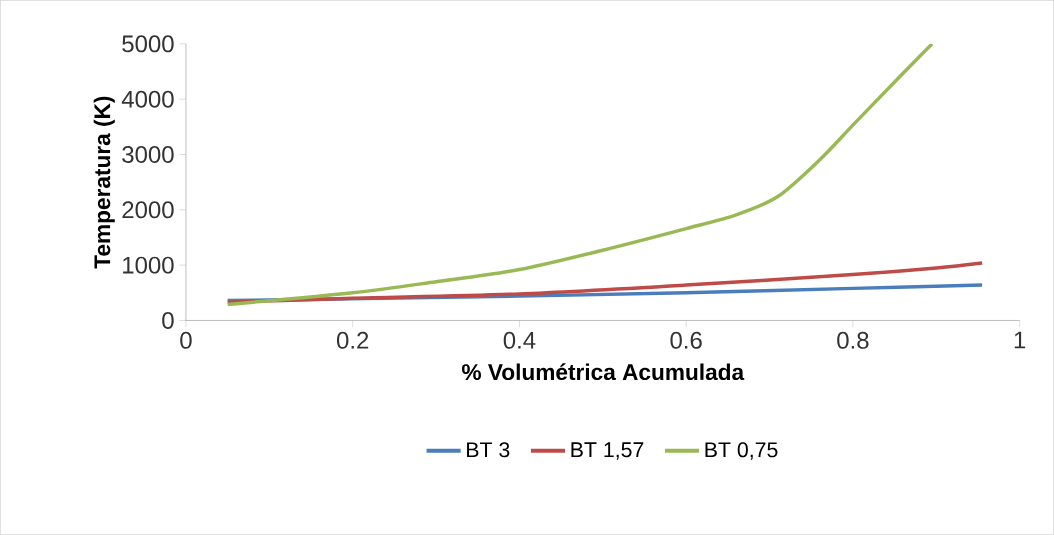 This screenshot has height=535, width=1054. I want to click on y-axis-title: Temperatura (K), so click(104, 182).